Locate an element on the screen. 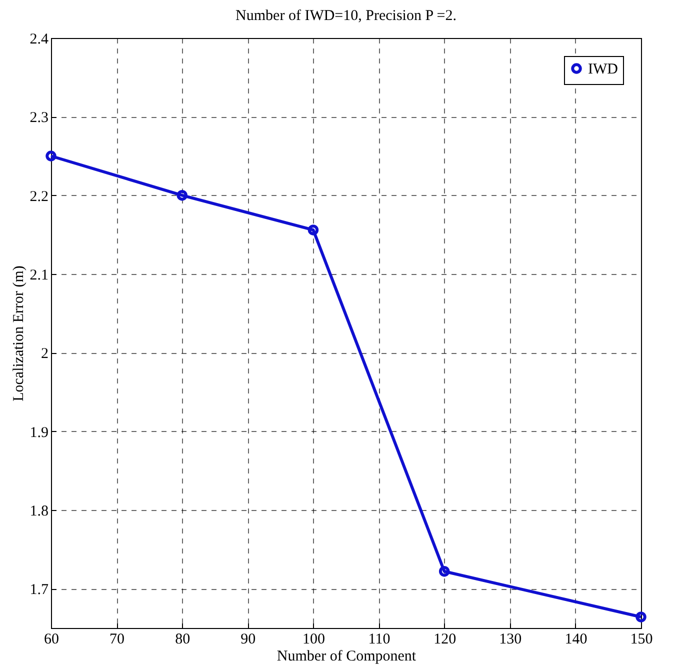  y-tick-label: 2.1 is located at coordinates (39, 276).